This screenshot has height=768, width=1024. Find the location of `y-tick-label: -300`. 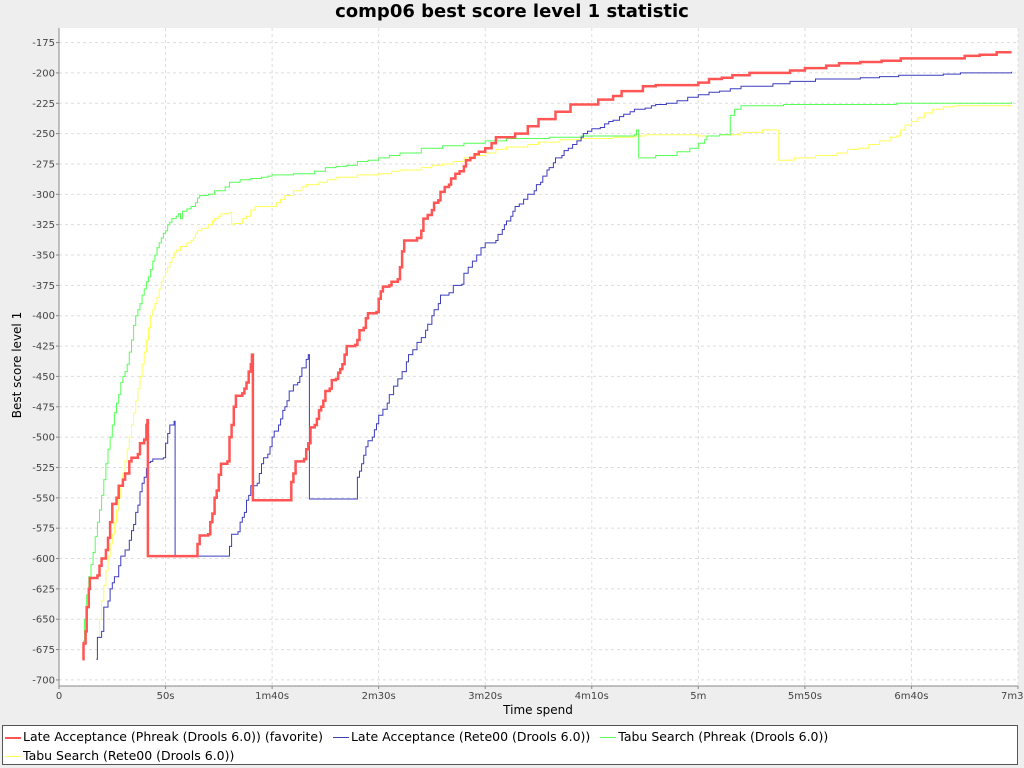

y-tick-label: -300 is located at coordinates (43, 195).